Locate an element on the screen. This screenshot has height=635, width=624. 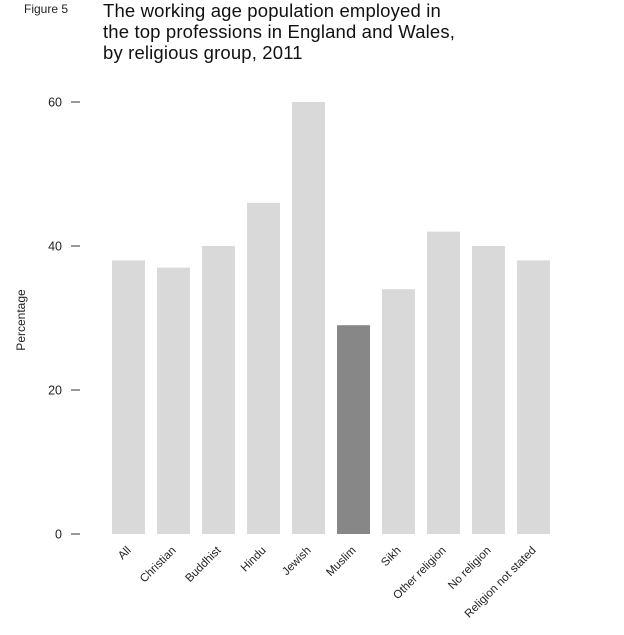
y-tick-label: 0 is located at coordinates (58, 535).